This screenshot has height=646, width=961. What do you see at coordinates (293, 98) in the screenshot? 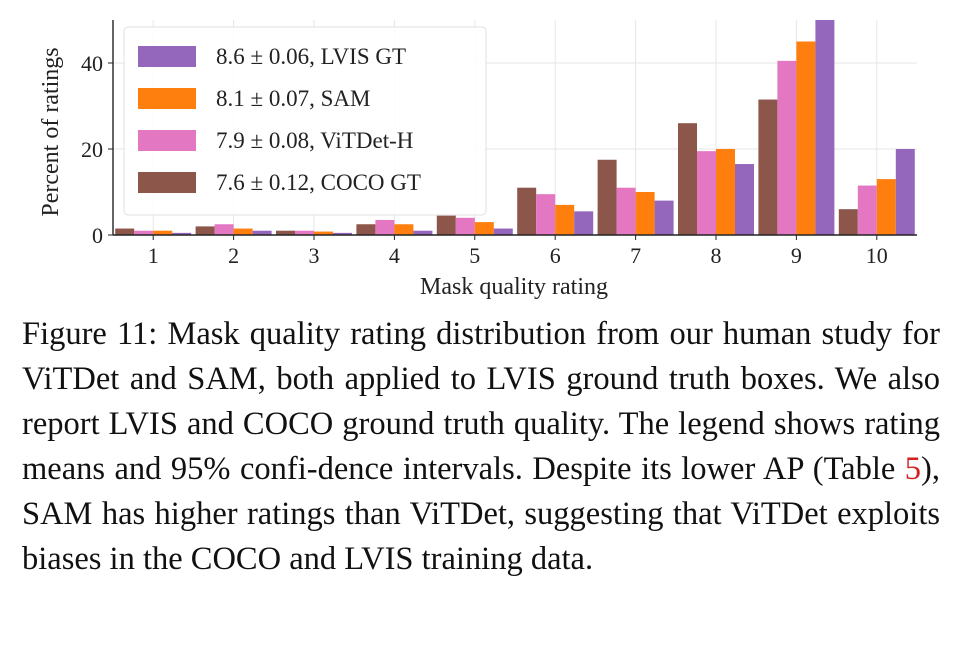
I see `legend-label: 8.1 ± 0.07, SAM` at bounding box center [293, 98].